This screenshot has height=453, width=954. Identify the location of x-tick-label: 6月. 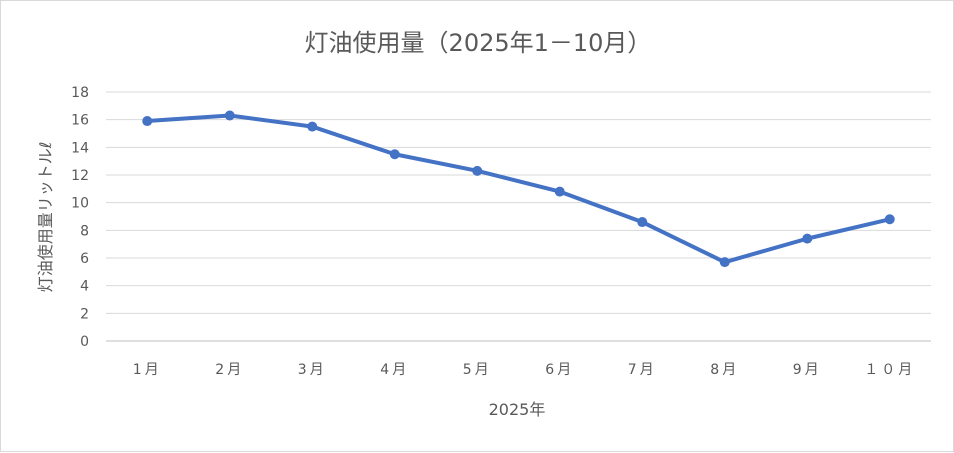
(559, 370).